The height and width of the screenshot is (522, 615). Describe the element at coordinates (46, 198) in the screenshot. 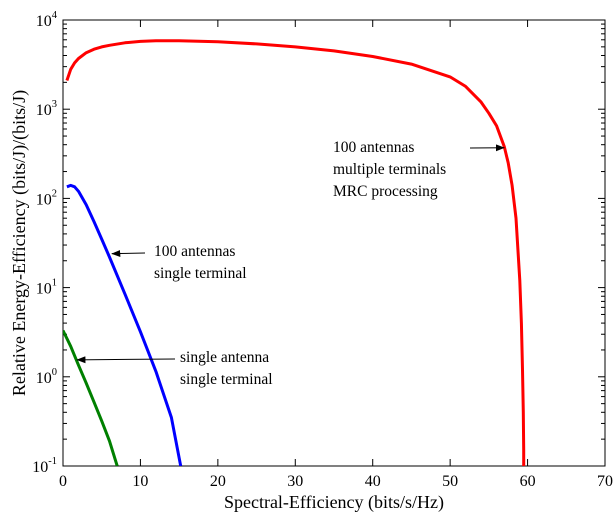

I see `y-tick-label: 10²` at that location.